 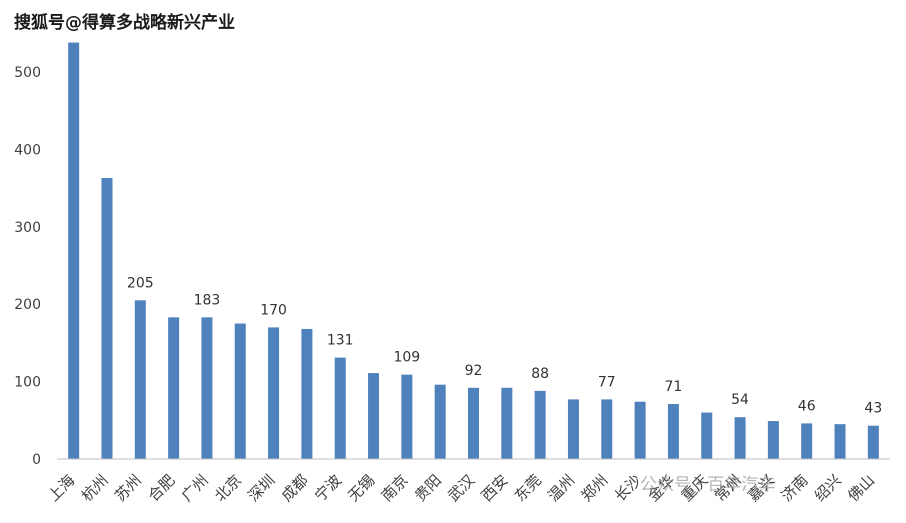 What do you see at coordinates (595, 488) in the screenshot?
I see `x-tick-label: 郑州` at bounding box center [595, 488].